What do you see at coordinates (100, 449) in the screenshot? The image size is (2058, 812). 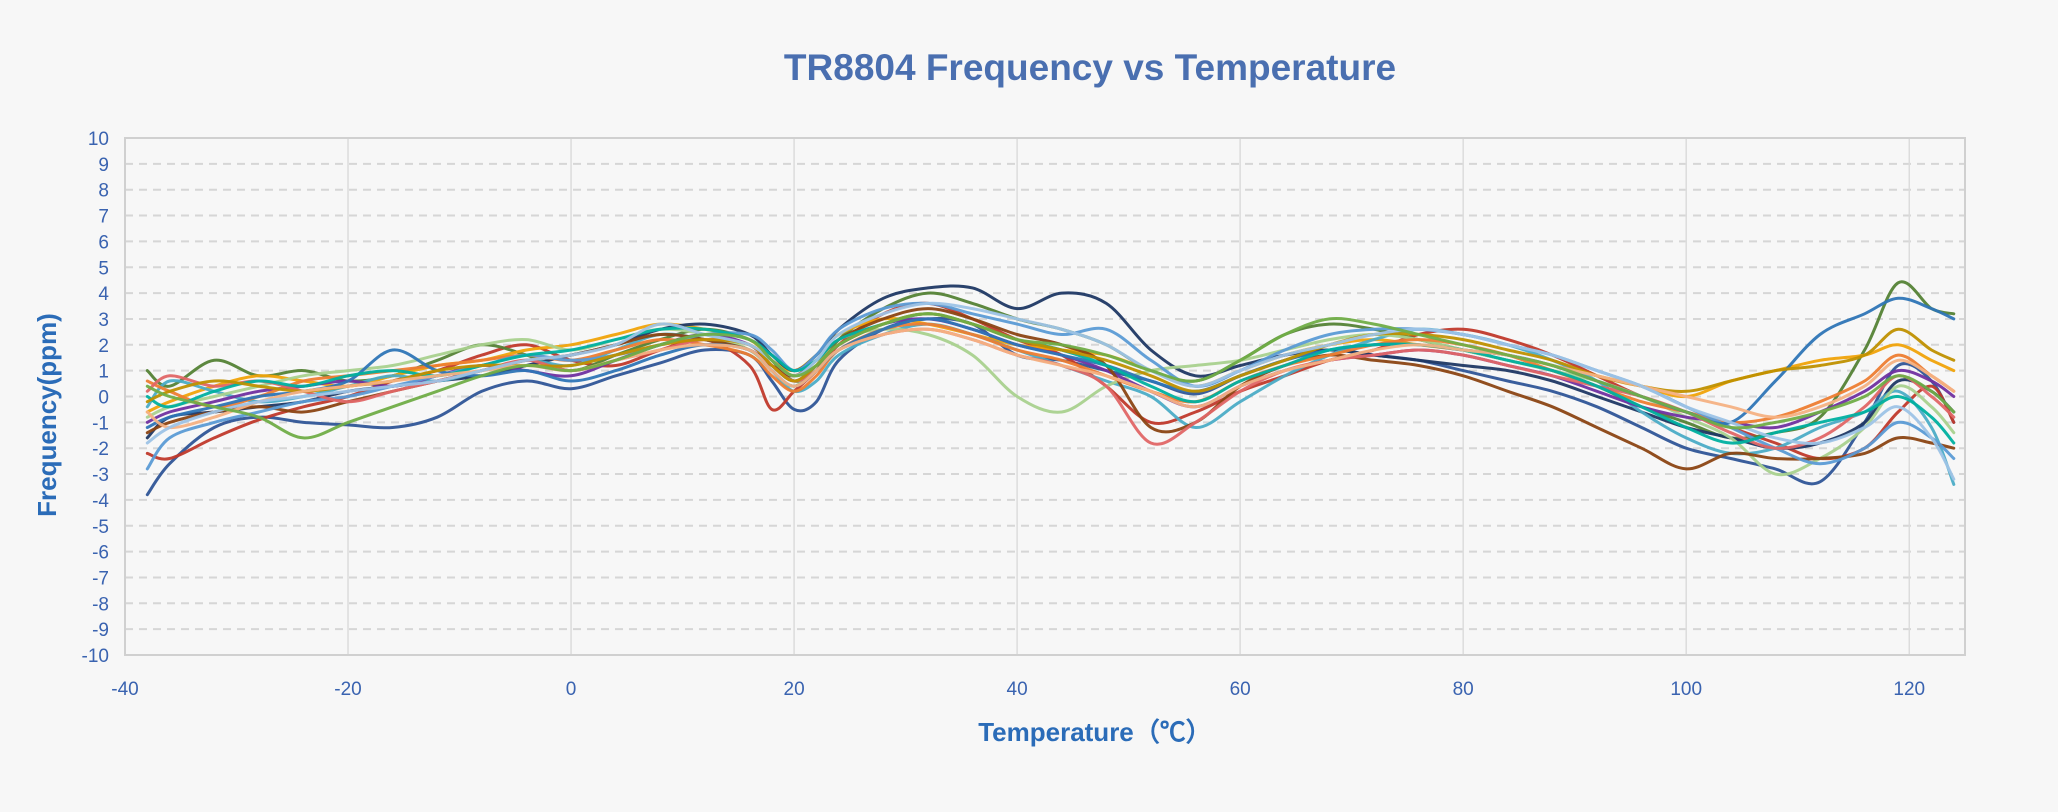 I see `y-tick-label: -2` at bounding box center [100, 449].